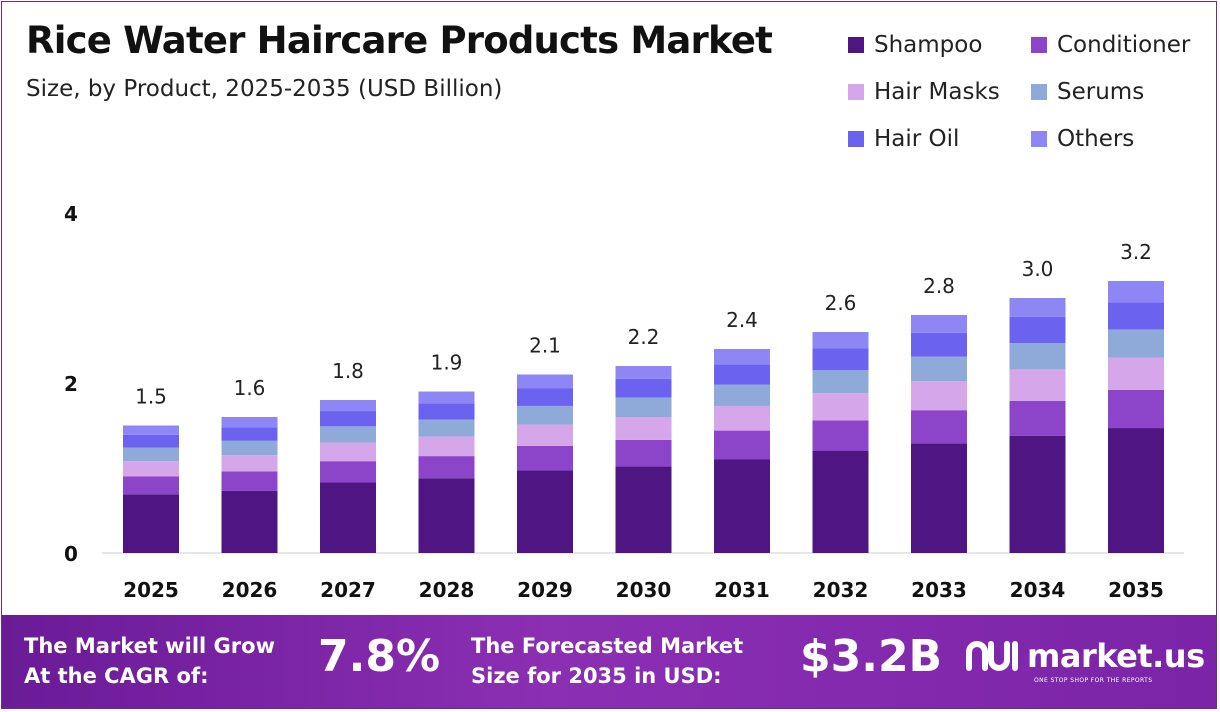  I want to click on brand-tagline: ONE STOP SHOP FOR THE REPORTS, so click(1093, 680).